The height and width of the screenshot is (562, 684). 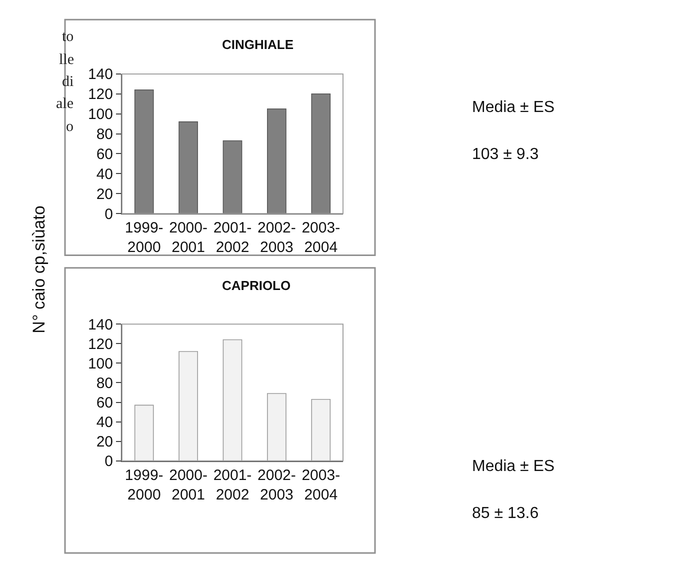 What do you see at coordinates (505, 154) in the screenshot?
I see `text: 103 ± 9.3` at bounding box center [505, 154].